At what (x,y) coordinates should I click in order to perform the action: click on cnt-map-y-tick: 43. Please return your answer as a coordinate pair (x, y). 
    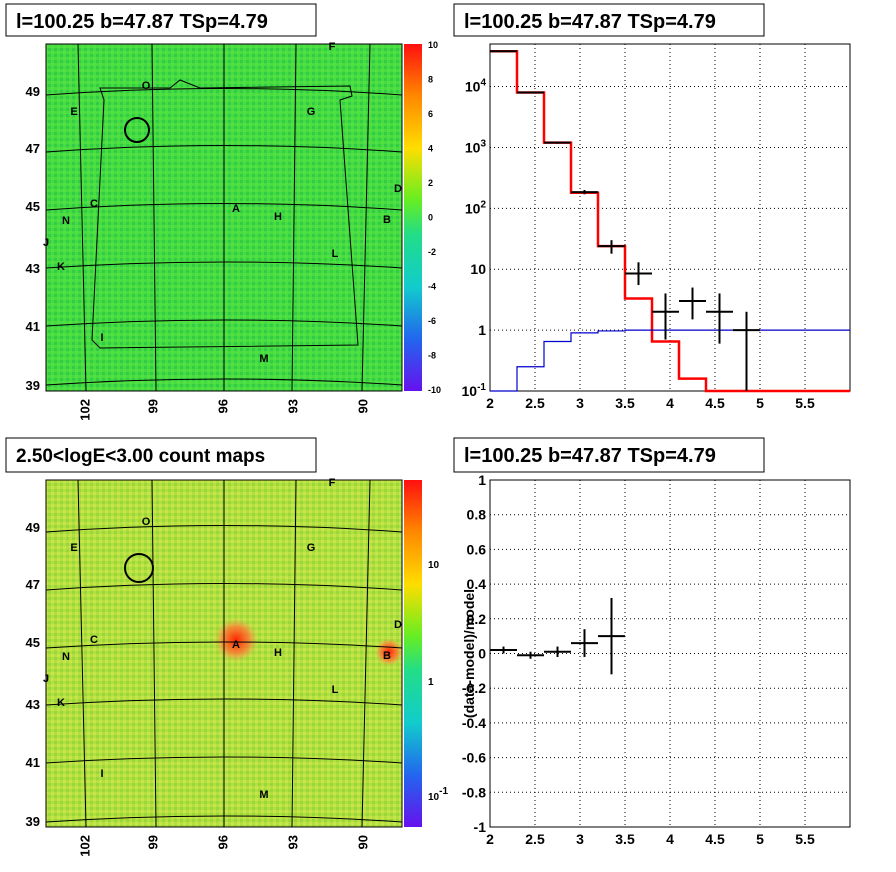
    Looking at the image, I should click on (33, 704).